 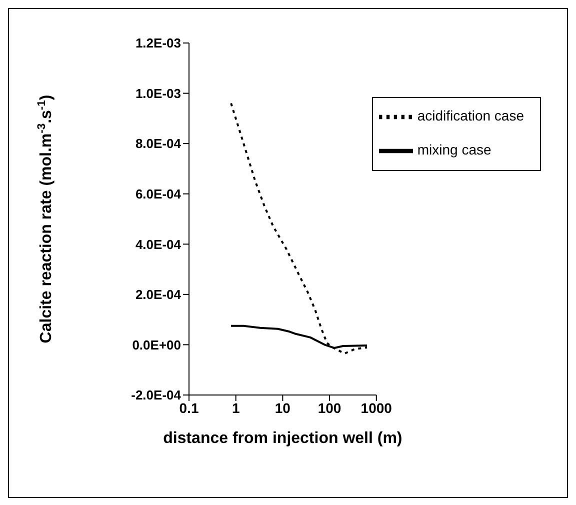 I want to click on y-tick-label: 0.0E+00, so click(x=156, y=344).